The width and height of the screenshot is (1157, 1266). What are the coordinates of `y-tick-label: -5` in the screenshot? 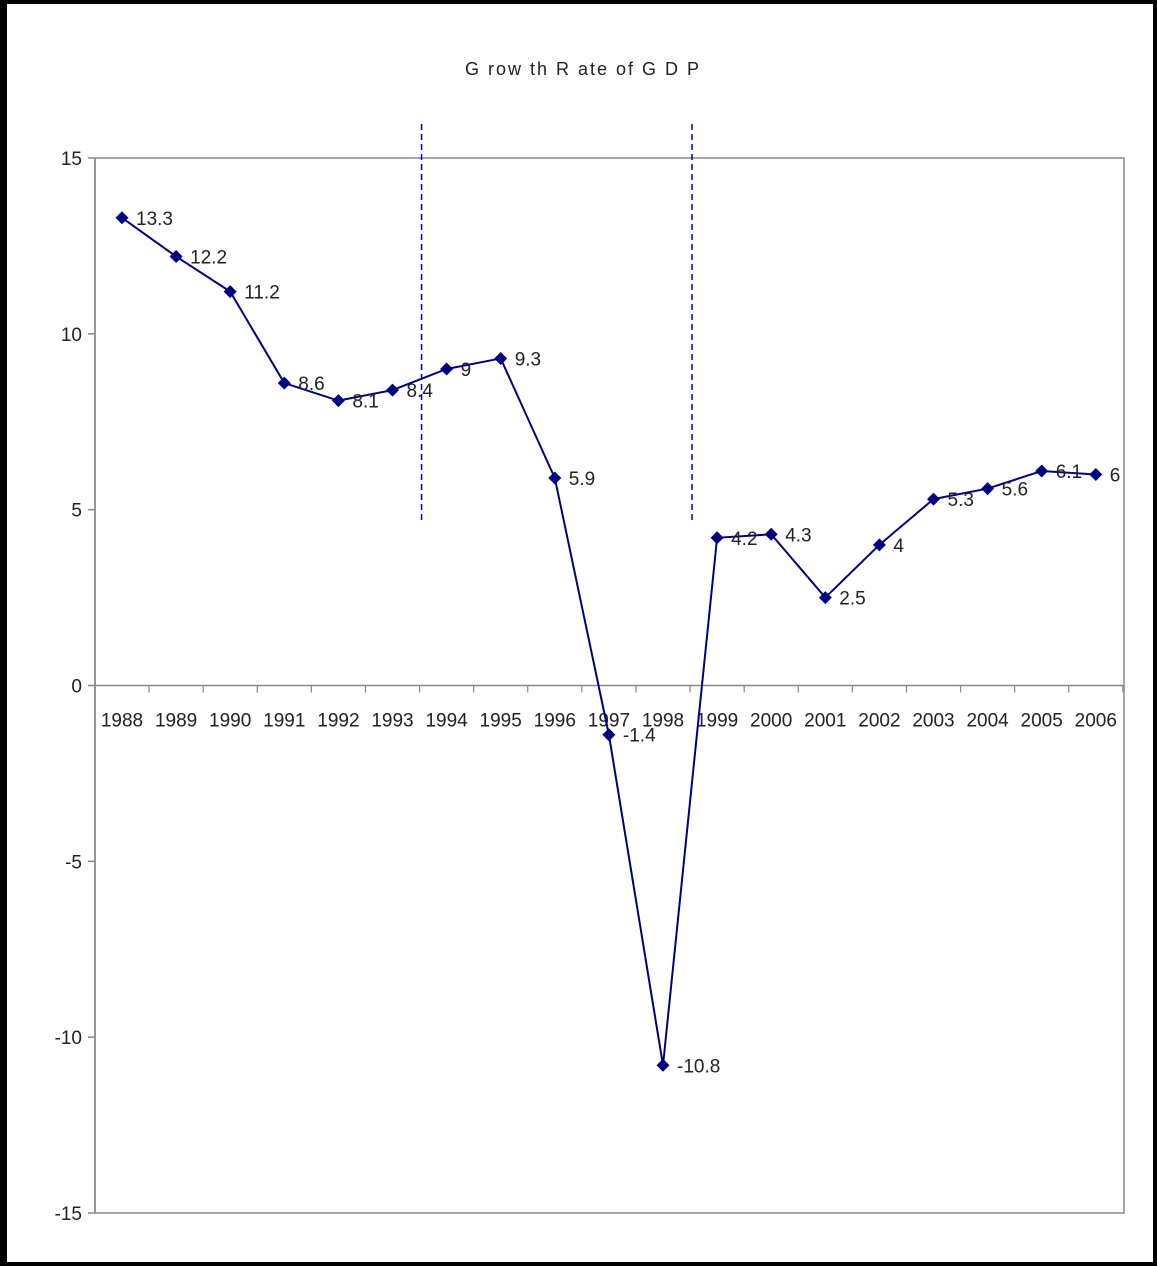 It's located at (73, 862).